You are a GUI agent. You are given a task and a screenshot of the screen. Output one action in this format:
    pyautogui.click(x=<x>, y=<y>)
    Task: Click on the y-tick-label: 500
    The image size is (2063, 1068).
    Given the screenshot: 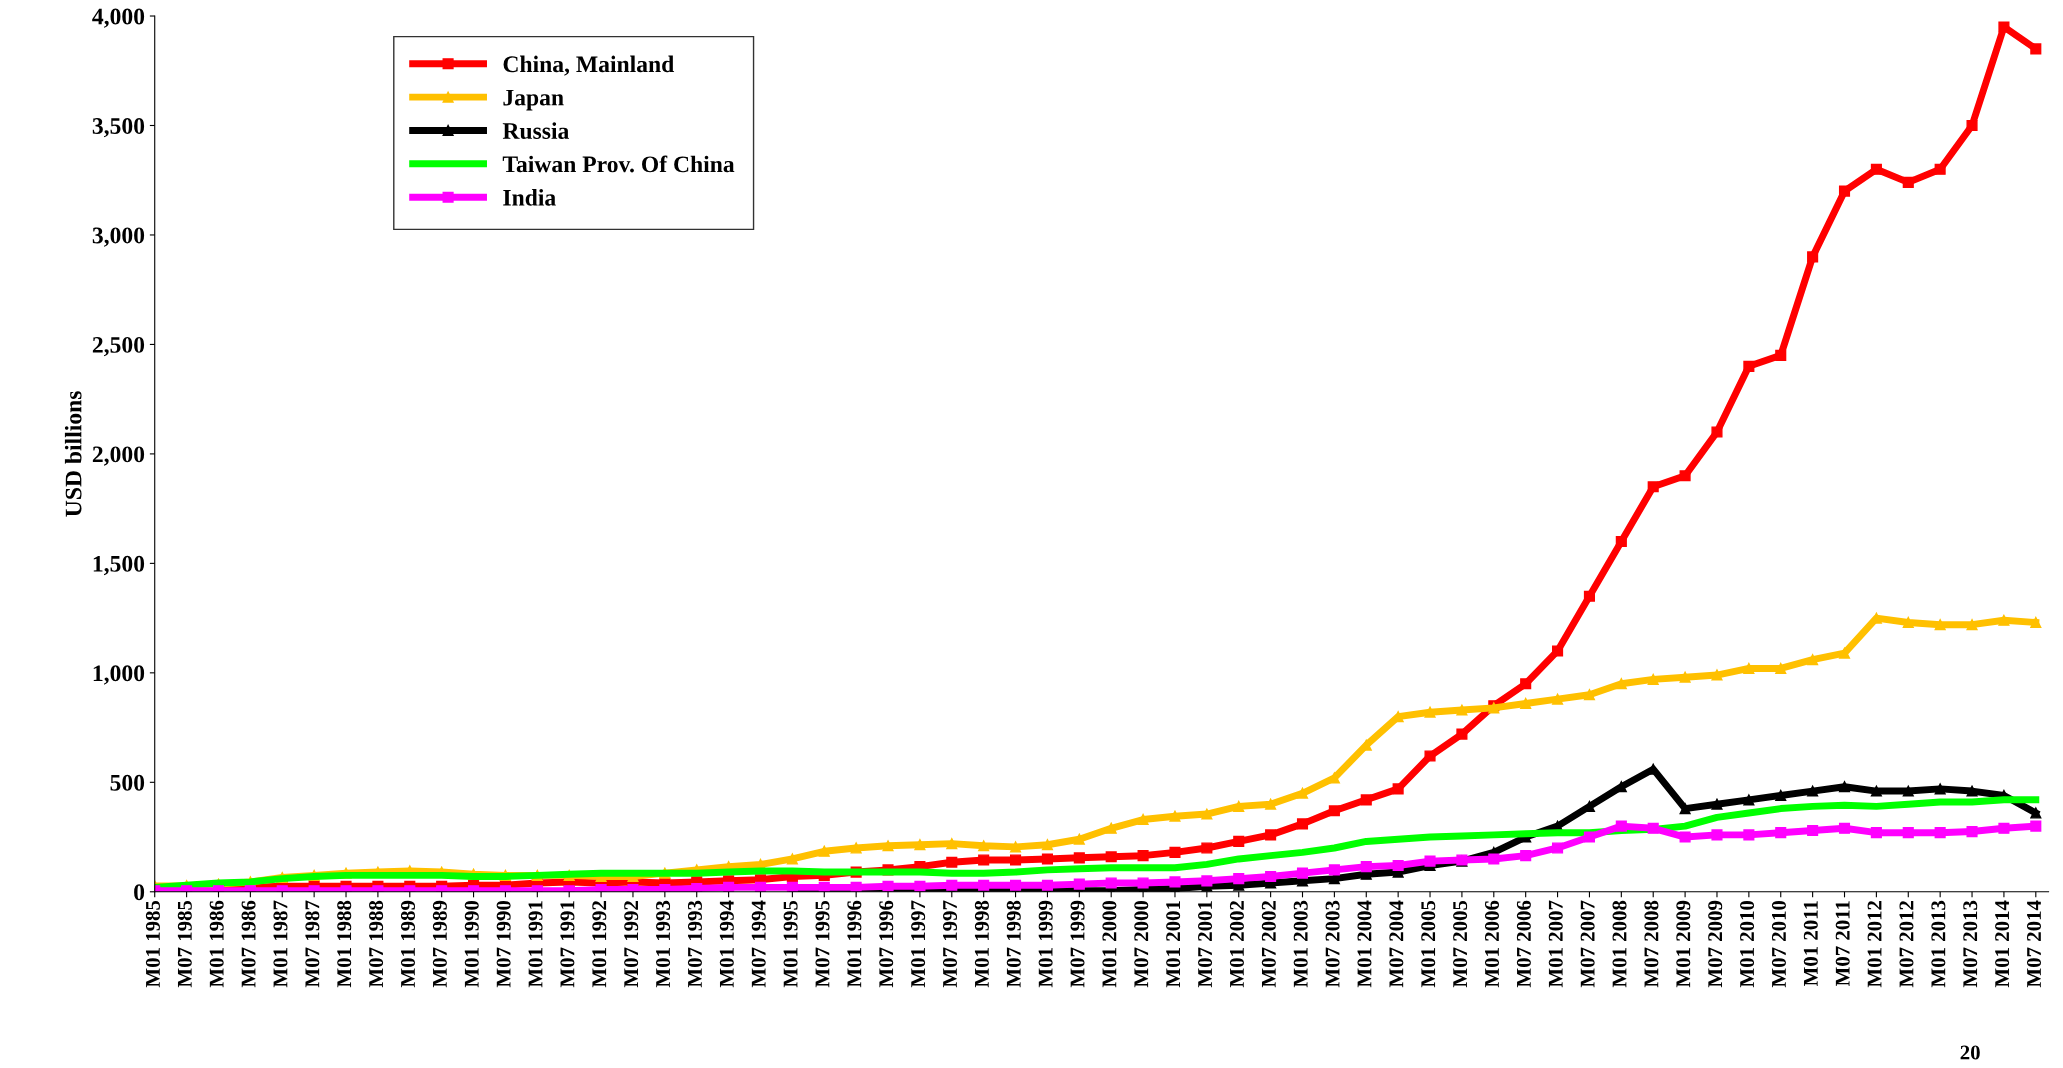 What is the action you would take?
    pyautogui.click(x=127, y=782)
    